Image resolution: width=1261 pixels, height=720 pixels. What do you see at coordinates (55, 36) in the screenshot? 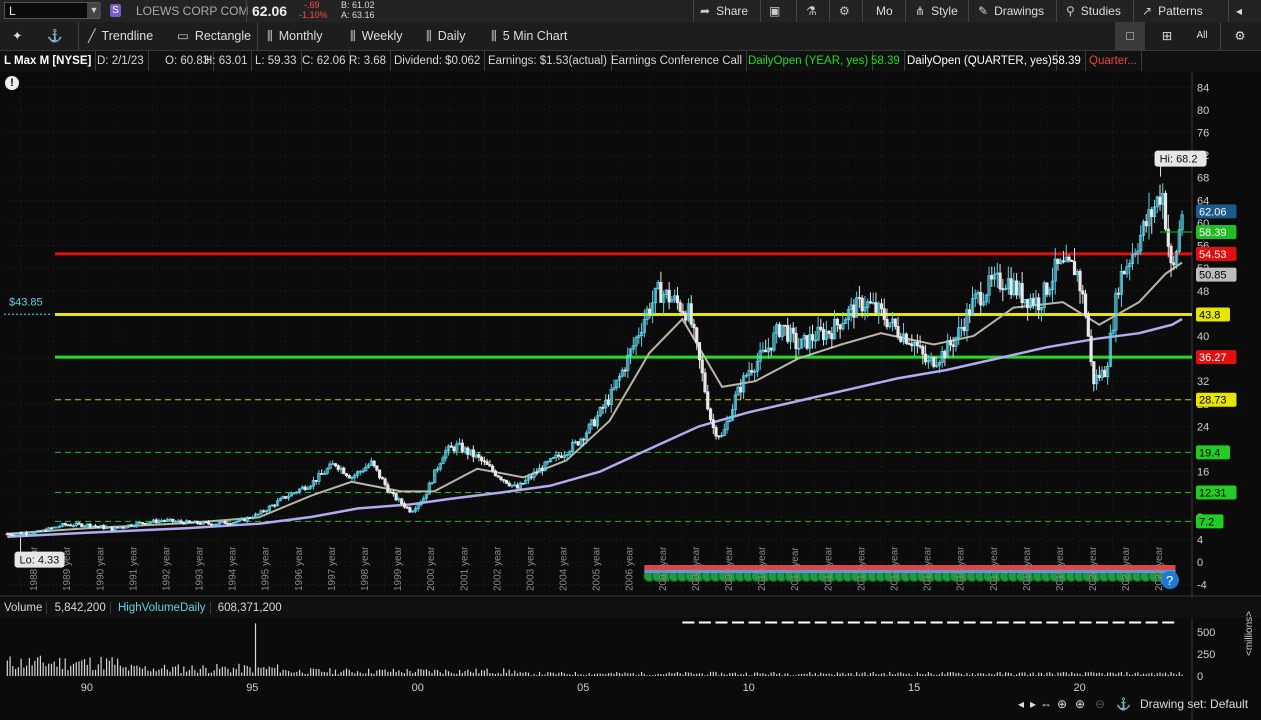
I see `anchor-tool: ⚓` at bounding box center [55, 36].